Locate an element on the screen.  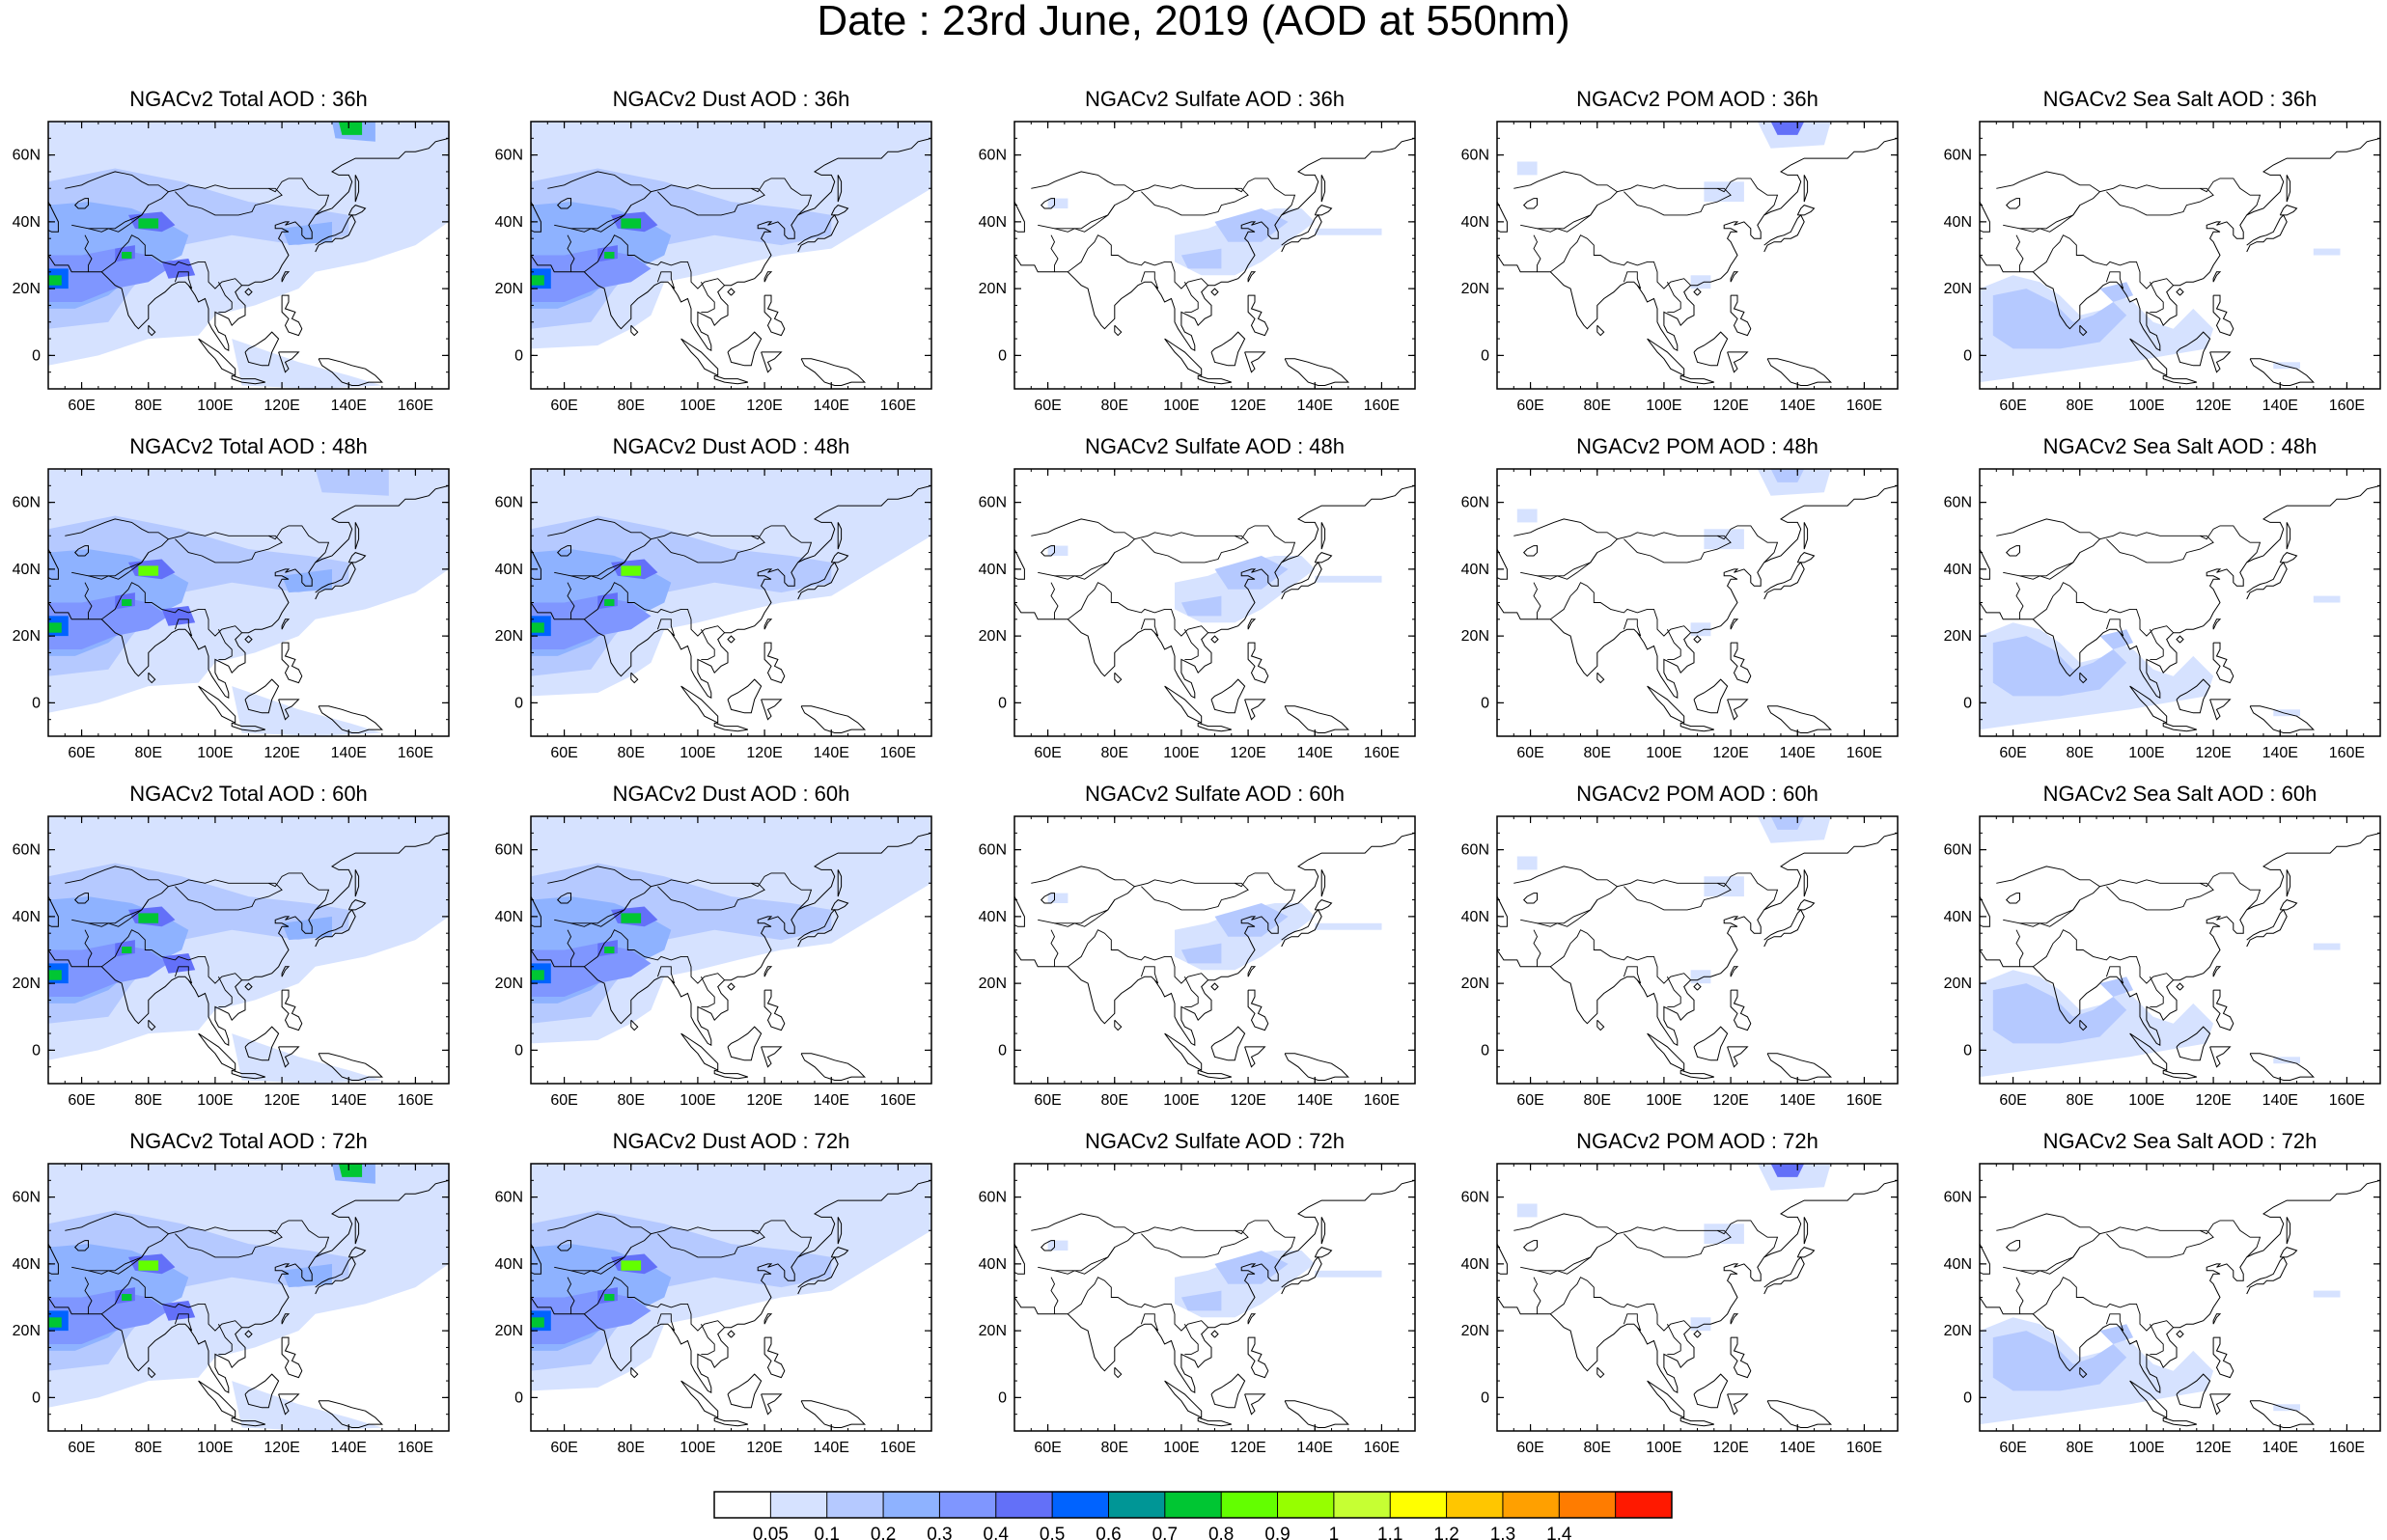
panel-title: NGACv2 Sea Salt AOD : 60h is located at coordinates (2180, 794).